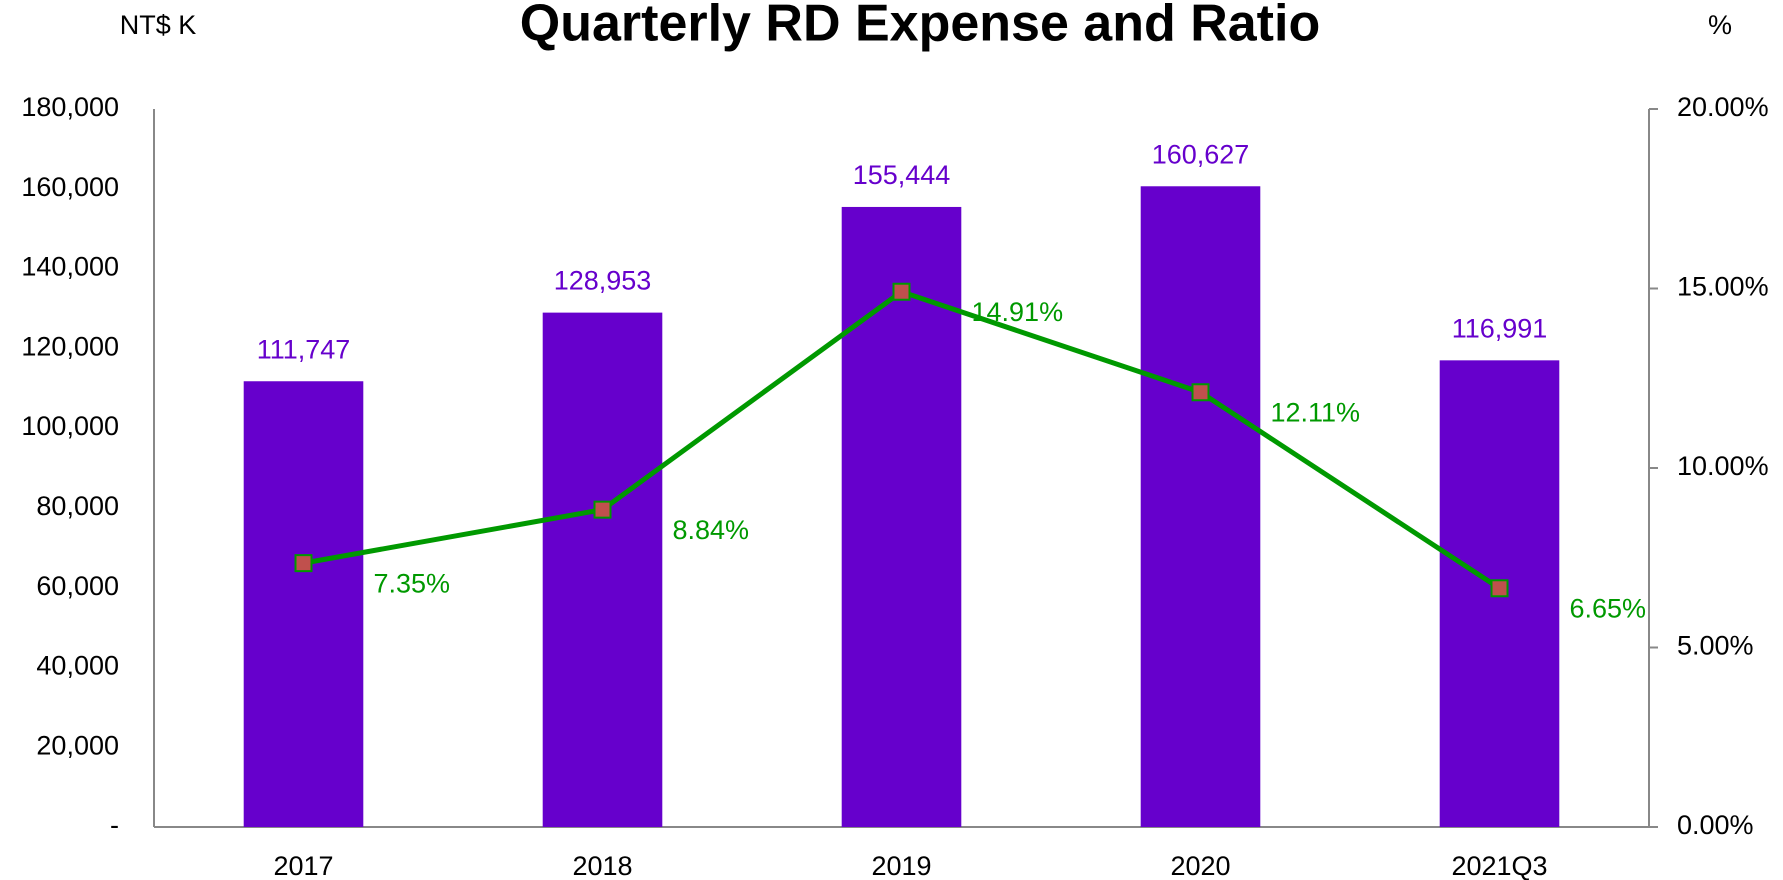  Describe the element at coordinates (1715, 646) in the screenshot. I see `y2-tick-label: 5.00%` at that location.